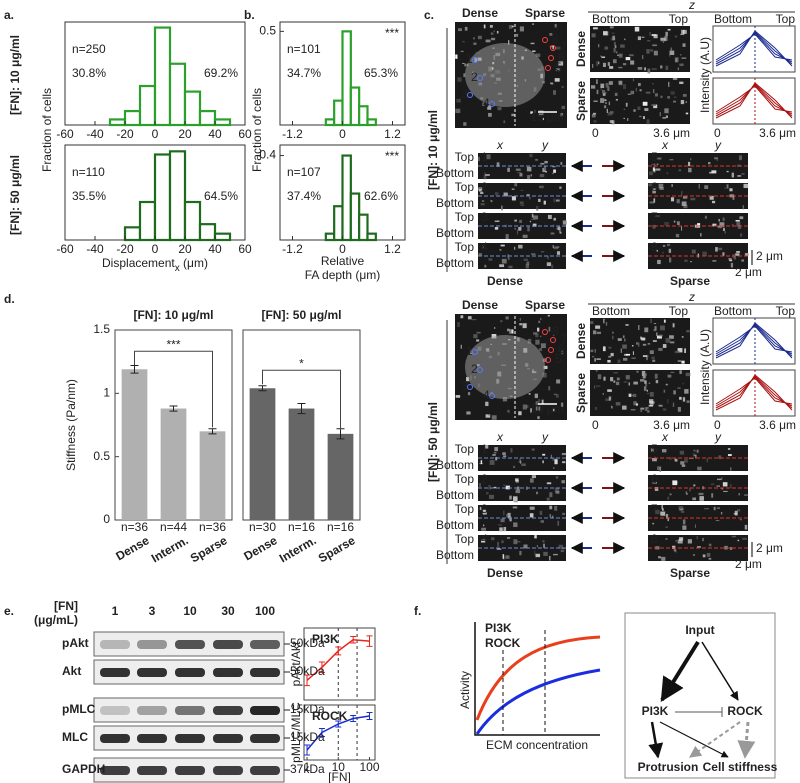  What do you see at coordinates (640, 341) in the screenshot?
I see `microscopy-image` at bounding box center [640, 341].